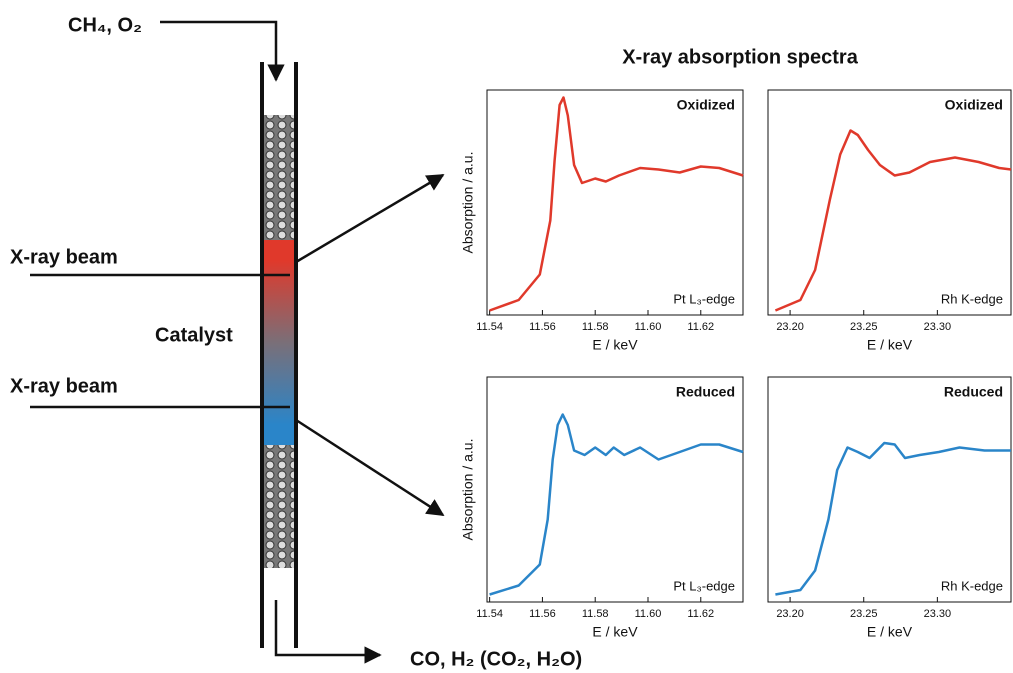 The height and width of the screenshot is (673, 1013). Describe the element at coordinates (496, 659) in the screenshot. I see `outlet-label: CO, H₂ (CO₂, H₂O)` at that location.